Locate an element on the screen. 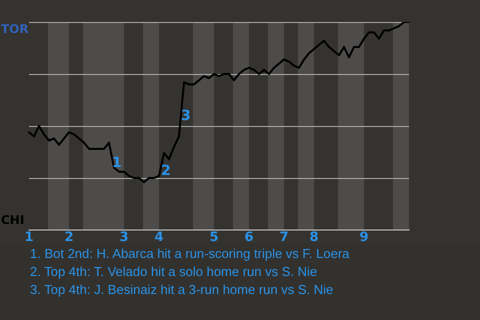 The height and width of the screenshot is (320, 480). x-tick-label: 1 is located at coordinates (29, 238).